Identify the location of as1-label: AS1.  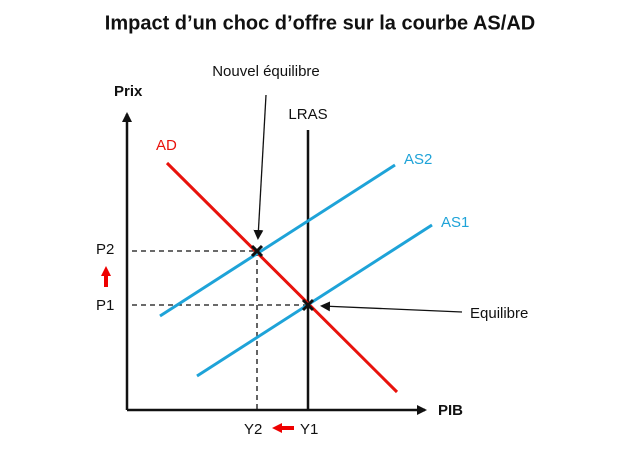
(455, 222).